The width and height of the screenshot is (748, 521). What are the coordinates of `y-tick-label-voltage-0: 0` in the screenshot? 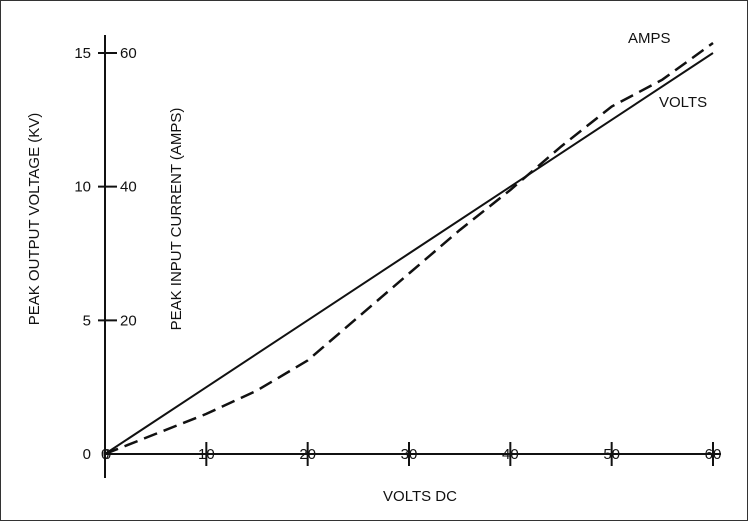 It's located at (87, 454).